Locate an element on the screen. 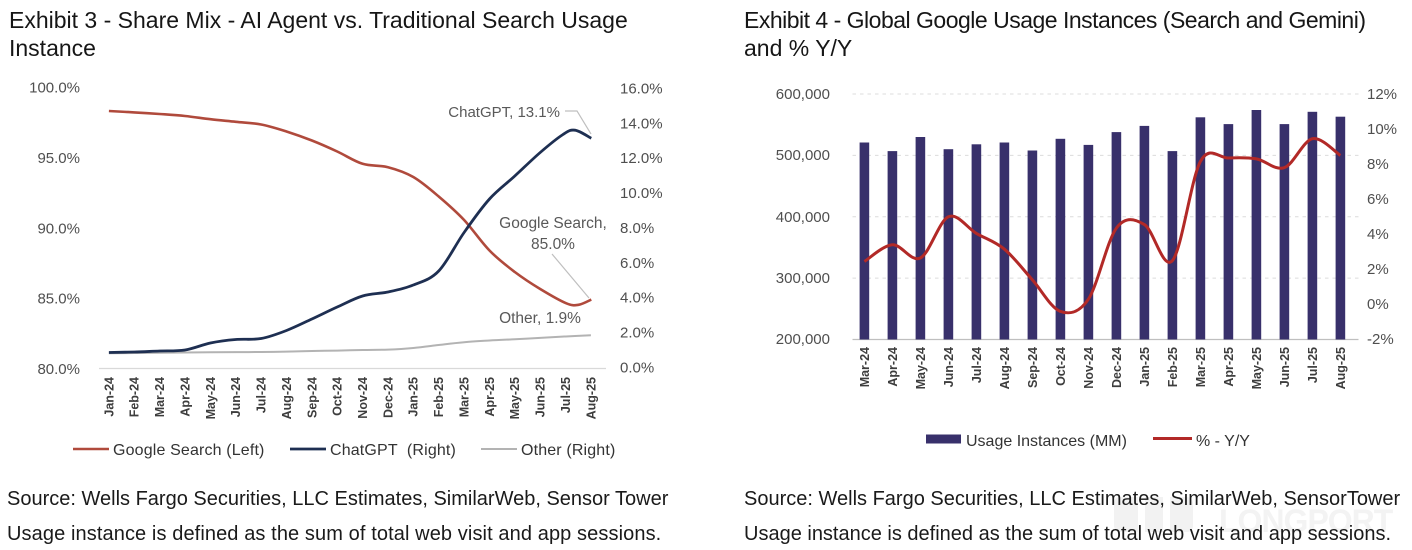 The height and width of the screenshot is (550, 1412). svg-text: Instance is located at coordinates (52, 48).